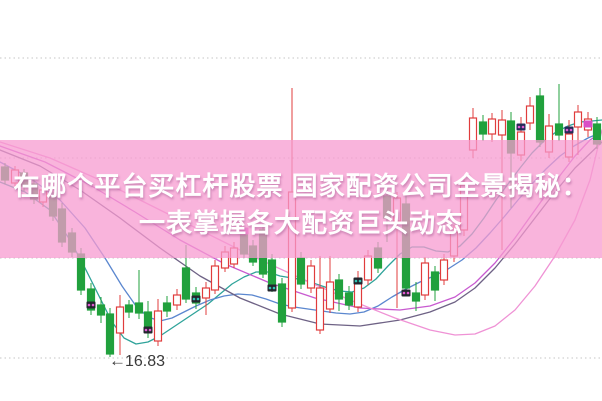 Image resolution: width=602 pixels, height=401 pixels. I want to click on banner-title-line2: 一表掌握各大配资巨头动态, so click(300, 223).